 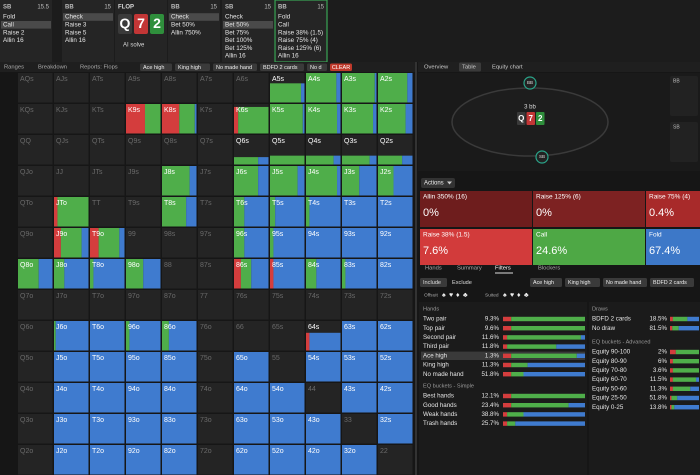 What do you see at coordinates (462, 283) in the screenshot?
I see `filter-mode: Exclude` at bounding box center [462, 283].